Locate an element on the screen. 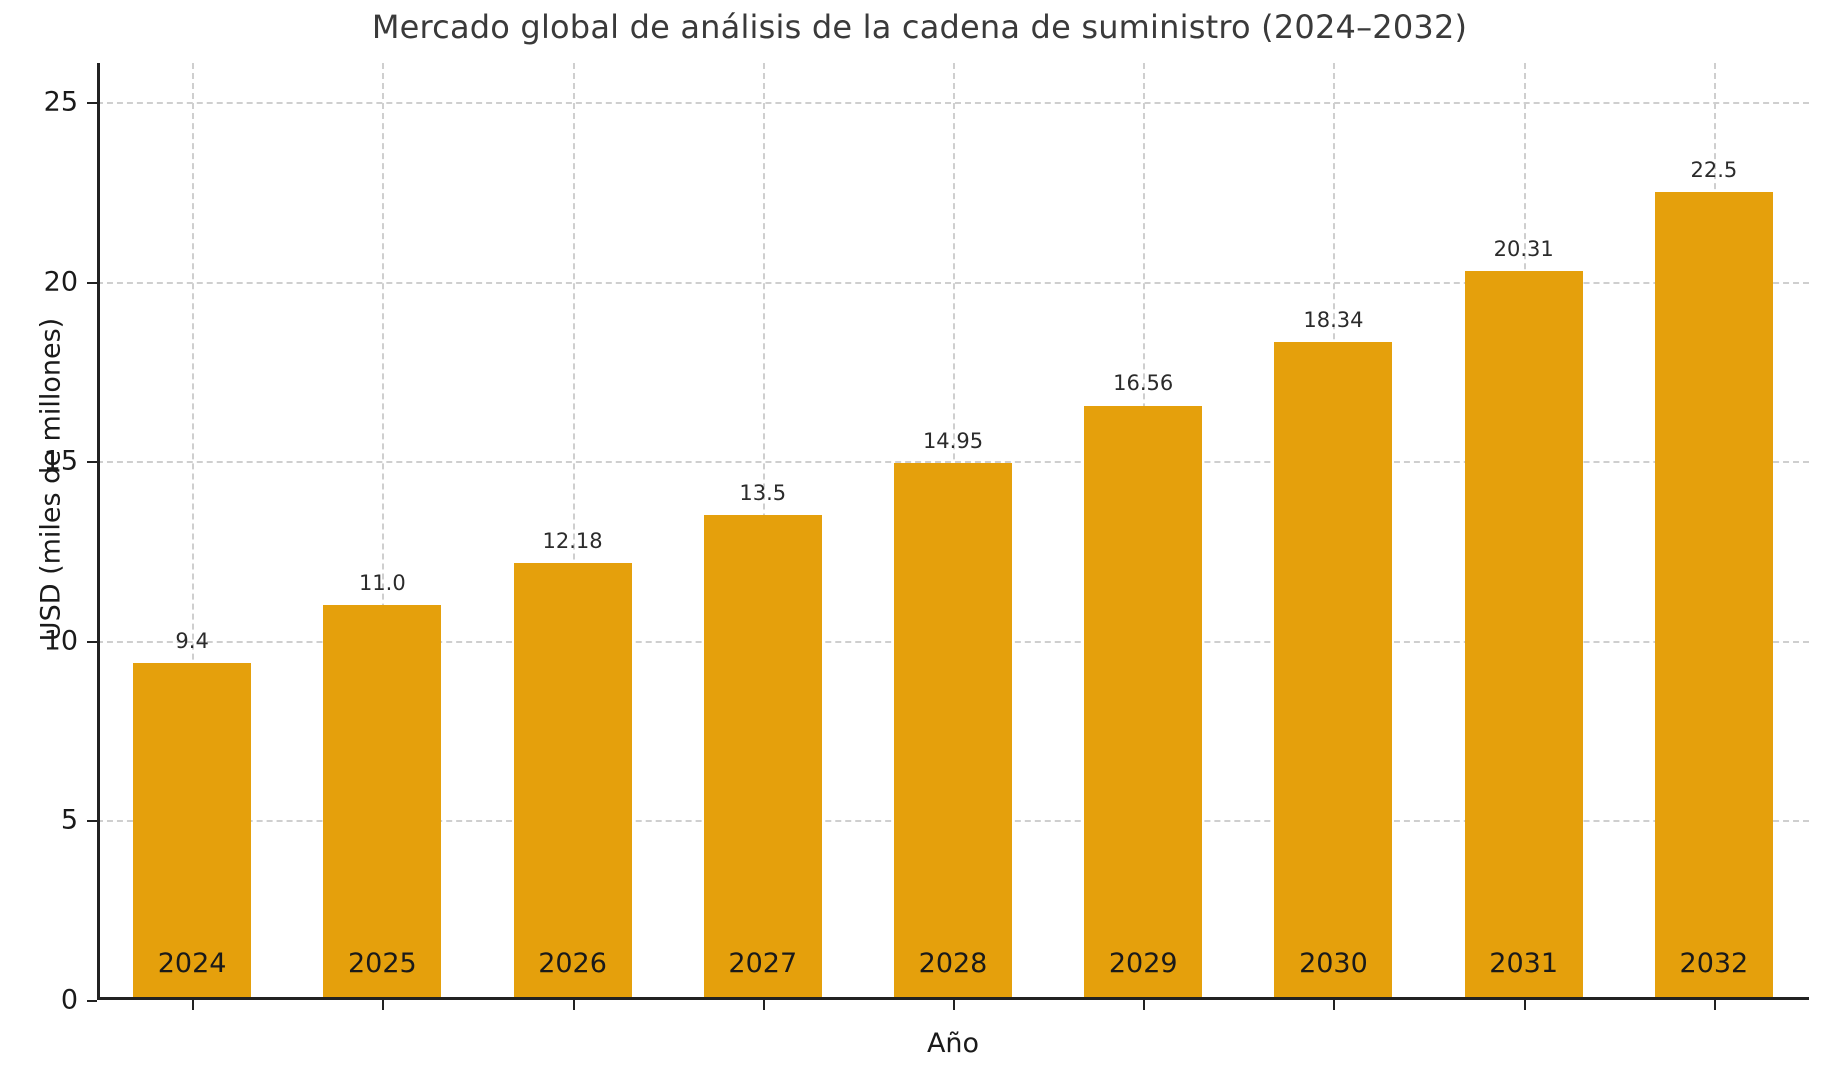 The image size is (1839, 1080). bar-2028 is located at coordinates (953, 731).